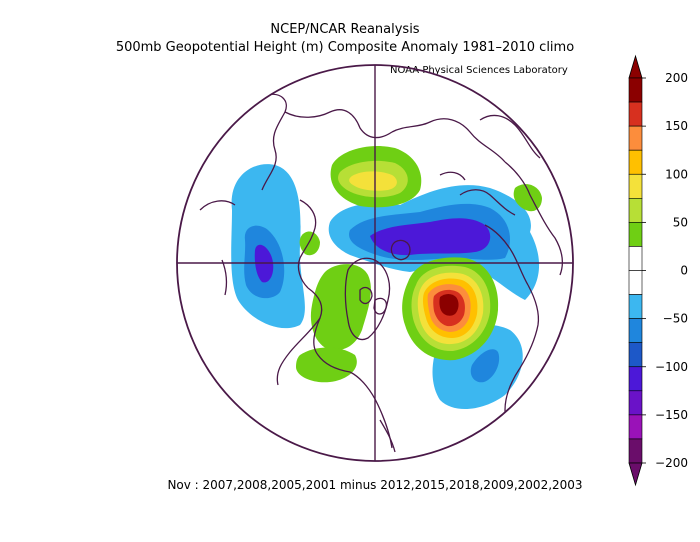 The height and width of the screenshot is (542, 700). Describe the element at coordinates (485, 366) in the screenshot. I see `neg-atlantic-core` at that location.